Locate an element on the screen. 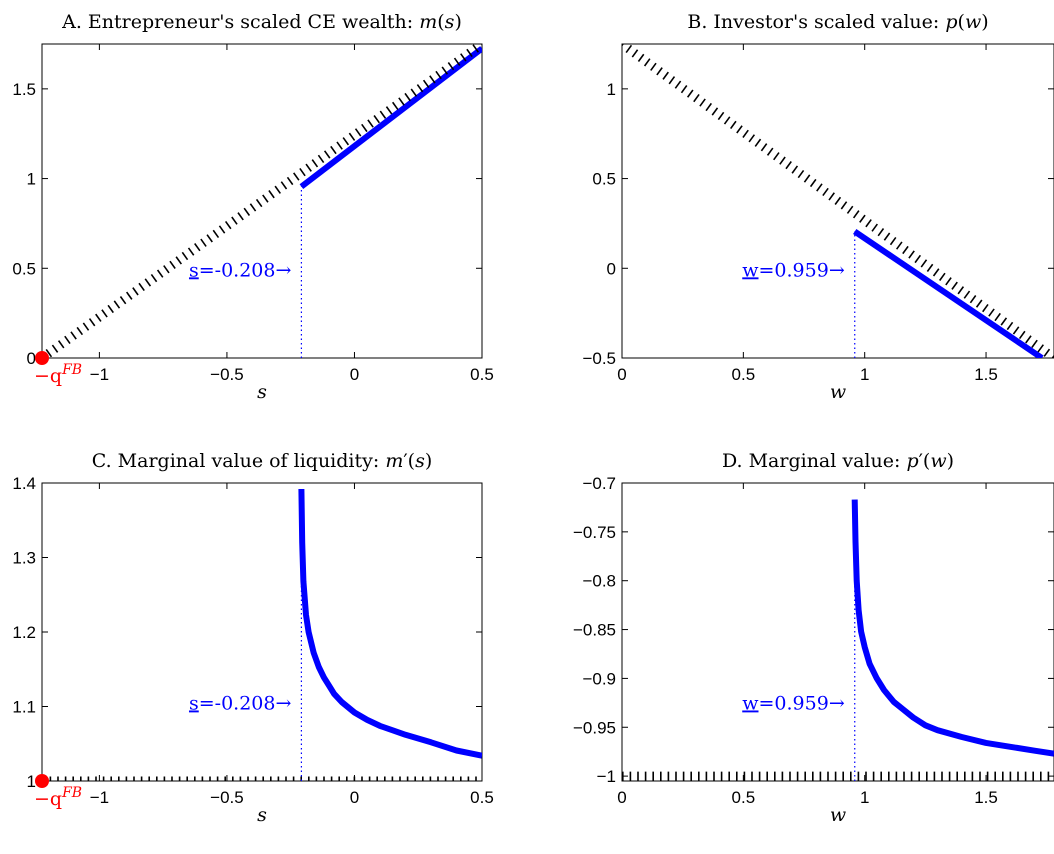 This screenshot has height=854, width=1054. chart-title: D. Marginal value: p′(w) is located at coordinates (838, 461).